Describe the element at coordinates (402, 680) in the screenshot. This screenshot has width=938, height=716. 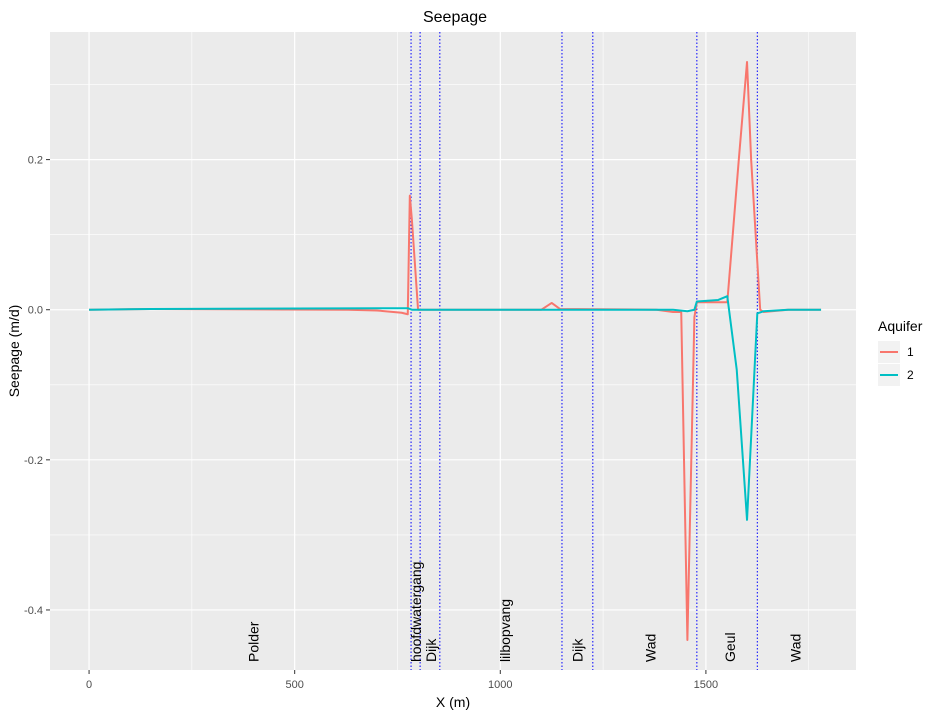
I see `x-axis: 0 500 1000 1500` at that location.